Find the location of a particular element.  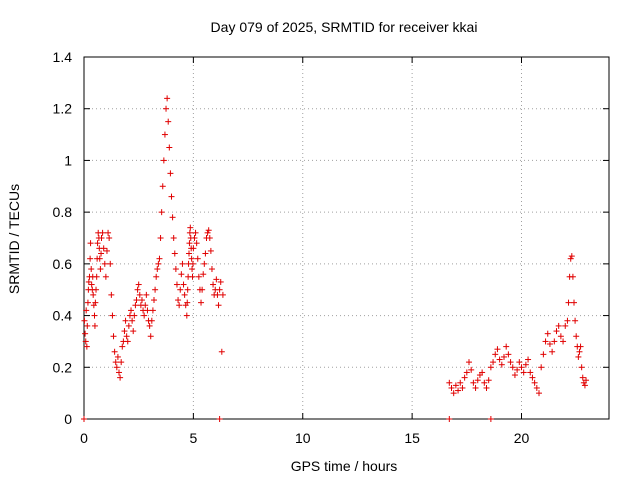

y-tick-label: 1.4 is located at coordinates (63, 57).